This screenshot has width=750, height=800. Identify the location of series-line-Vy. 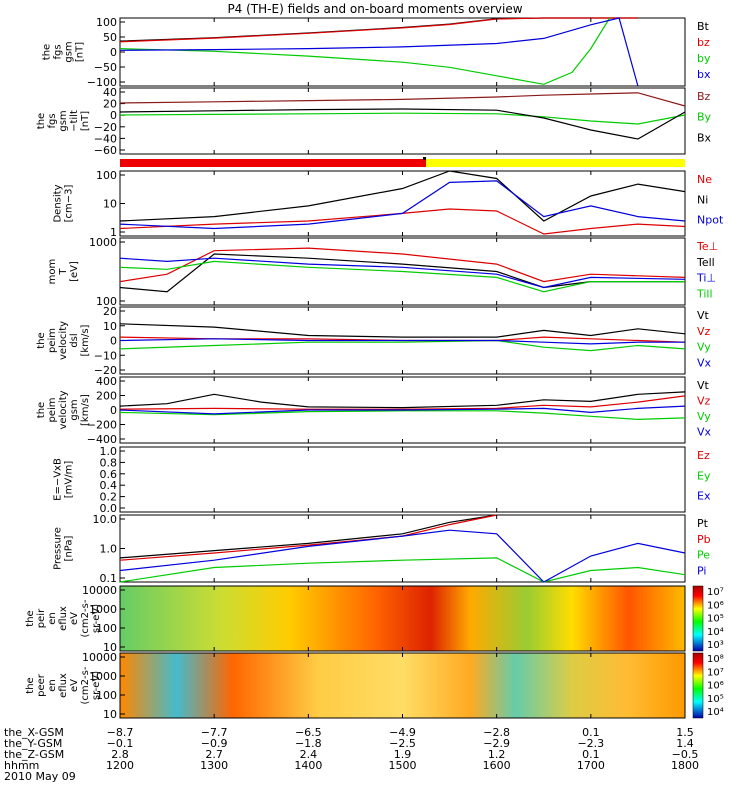
(402, 415).